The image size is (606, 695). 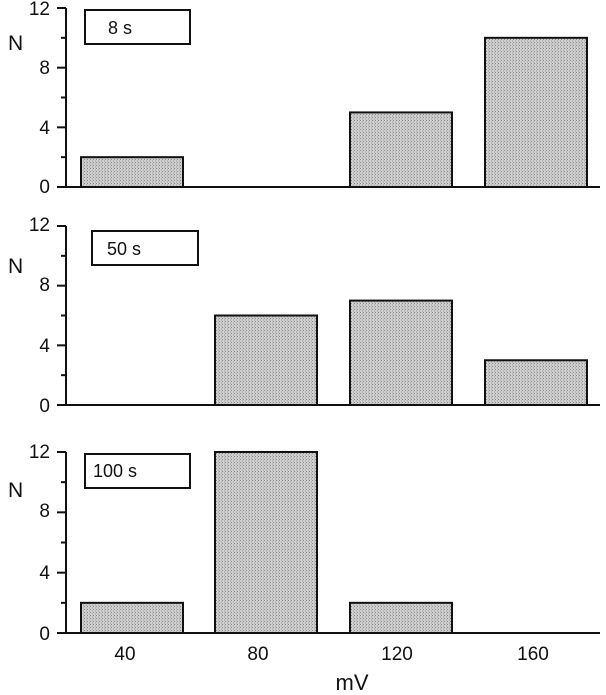 I want to click on x-tick-label: 160, so click(x=533, y=654).